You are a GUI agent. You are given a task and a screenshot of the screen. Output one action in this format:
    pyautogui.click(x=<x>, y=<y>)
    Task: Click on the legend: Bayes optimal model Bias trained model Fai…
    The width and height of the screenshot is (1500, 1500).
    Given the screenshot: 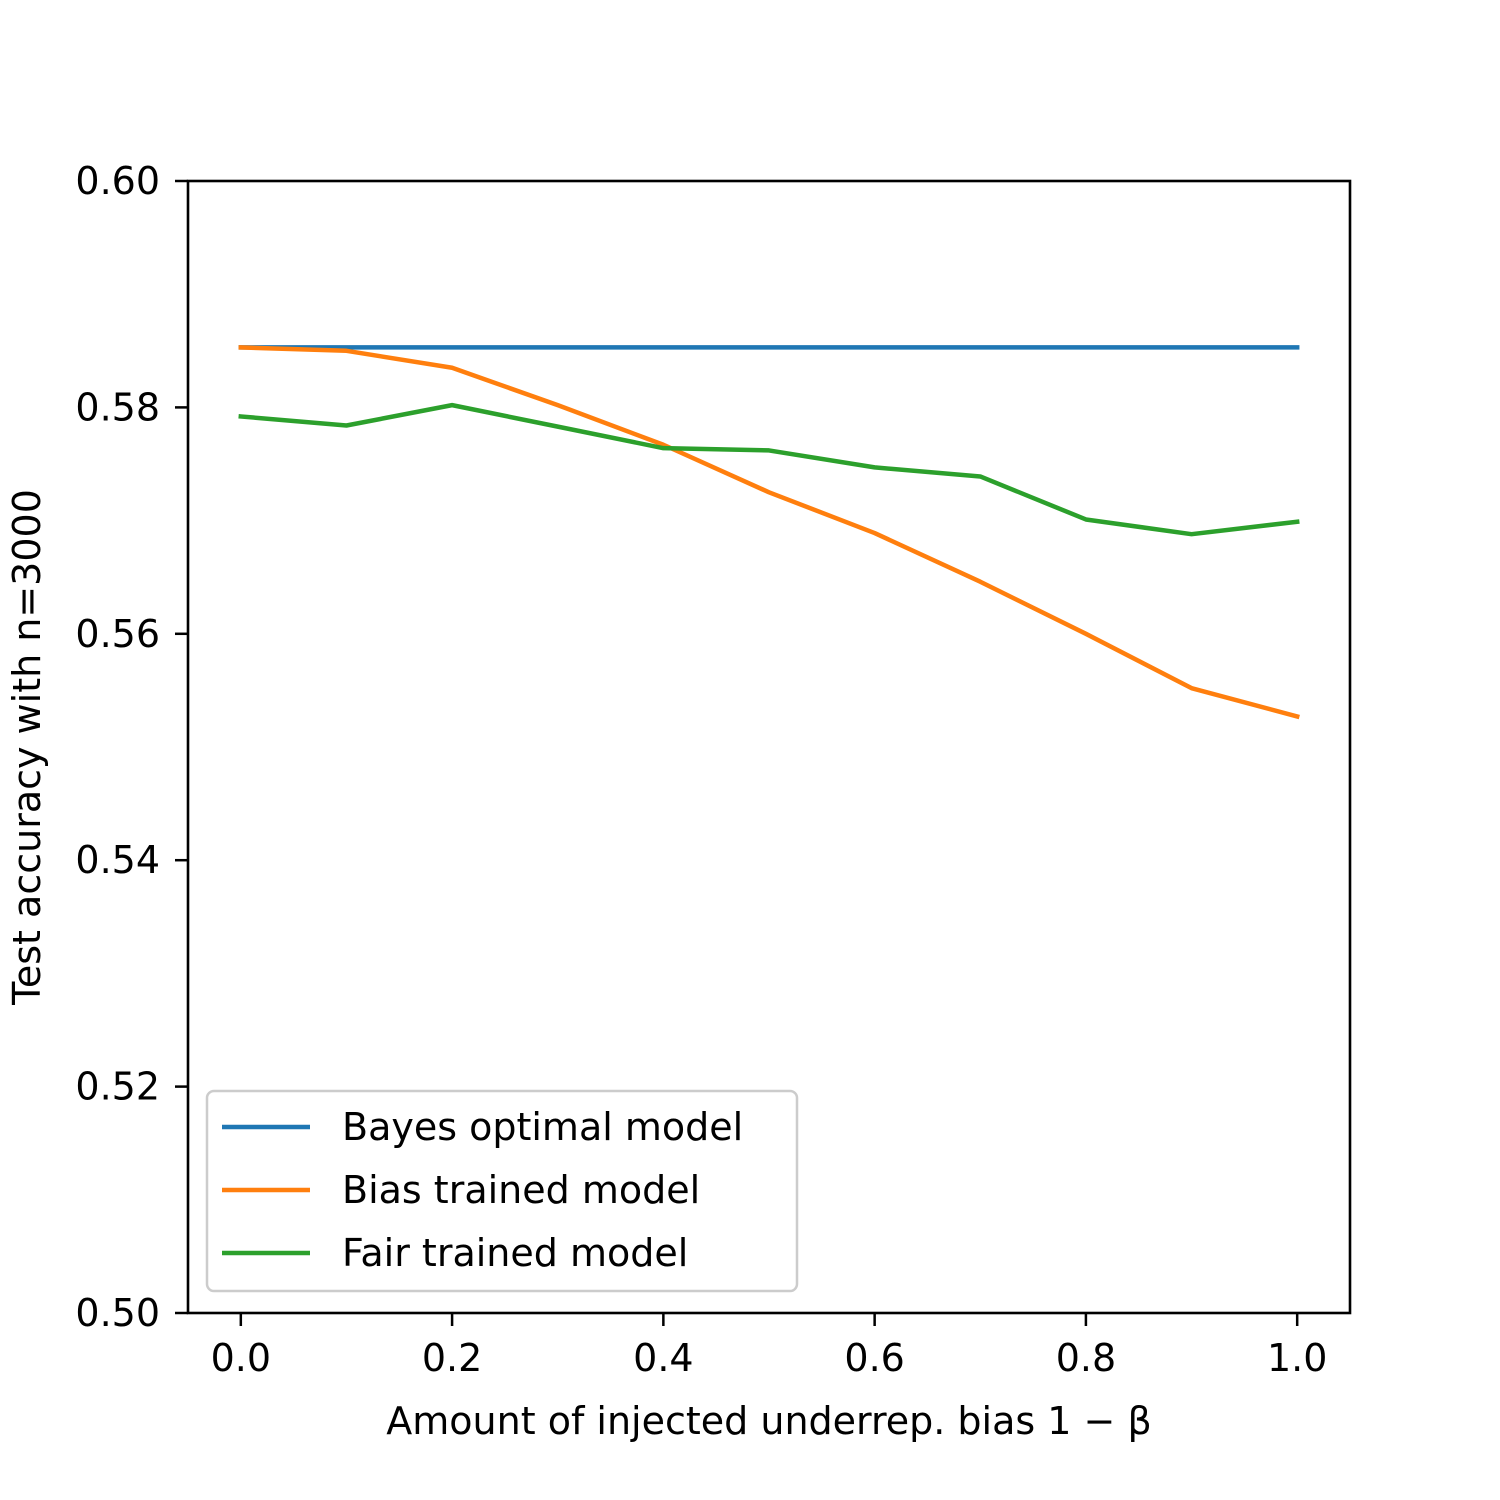 What is the action you would take?
    pyautogui.click(x=502, y=1191)
    